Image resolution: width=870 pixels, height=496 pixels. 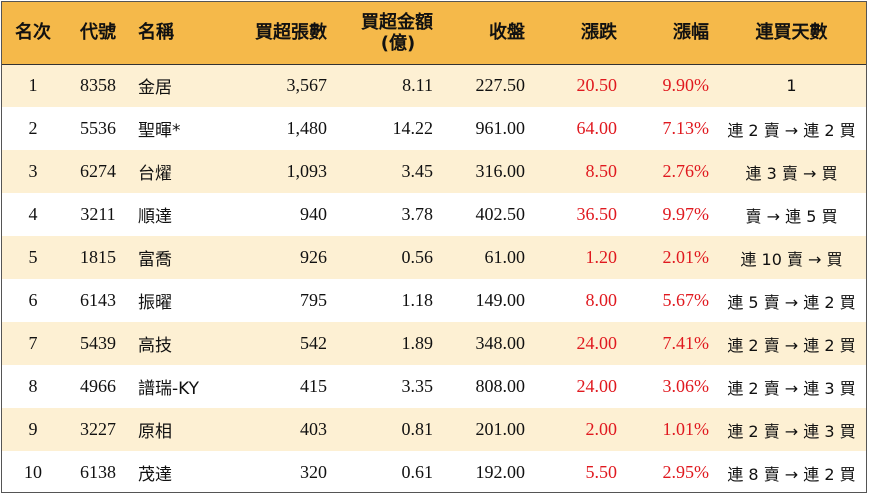 I want to click on header-row: 名次 代號 名稱 買超張數 買超金額 (億) 收盤 漲跌 漲幅 連買天數, so click(x=434, y=33).